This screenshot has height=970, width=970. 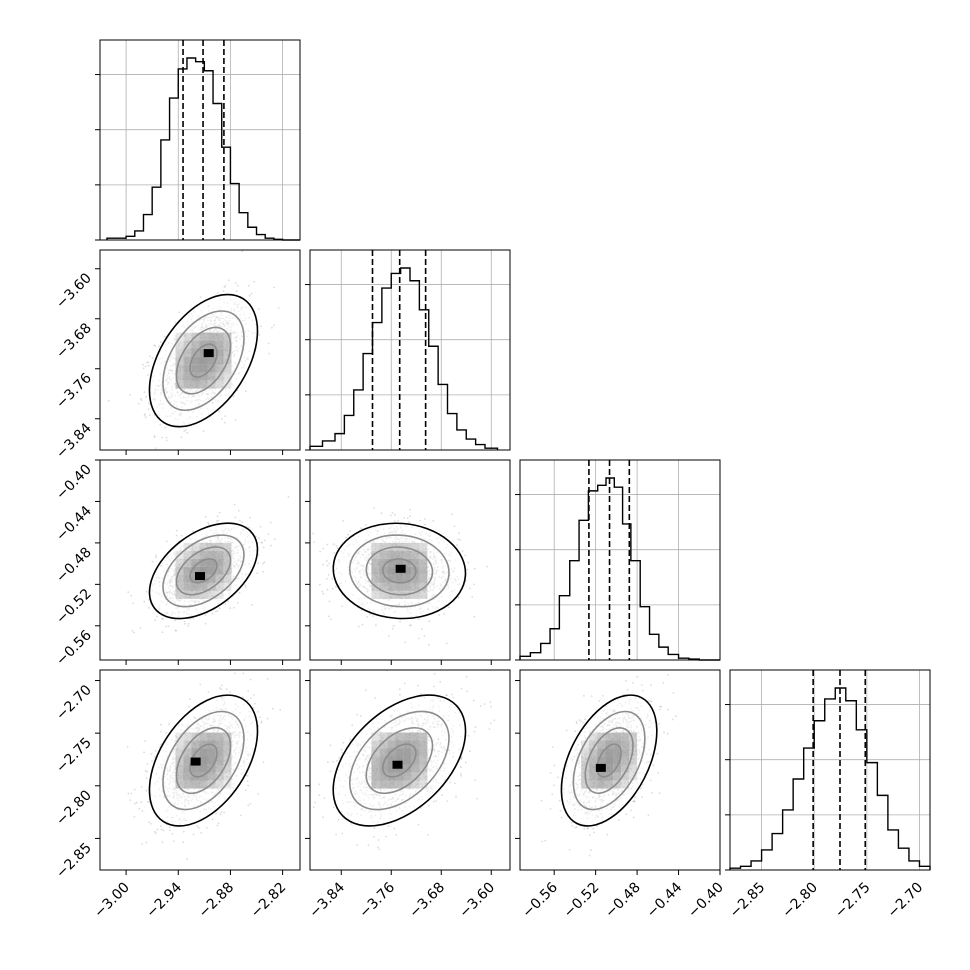 What do you see at coordinates (400, 576) in the screenshot?
I see `scatter-content` at bounding box center [400, 576].